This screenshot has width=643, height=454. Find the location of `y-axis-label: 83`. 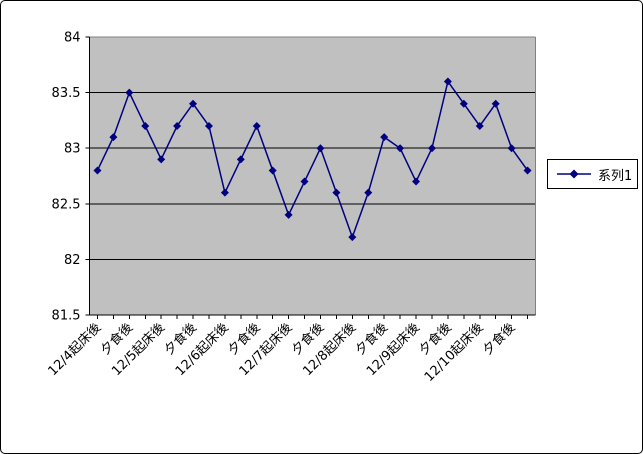

y-axis-label: 83 is located at coordinates (72, 149).